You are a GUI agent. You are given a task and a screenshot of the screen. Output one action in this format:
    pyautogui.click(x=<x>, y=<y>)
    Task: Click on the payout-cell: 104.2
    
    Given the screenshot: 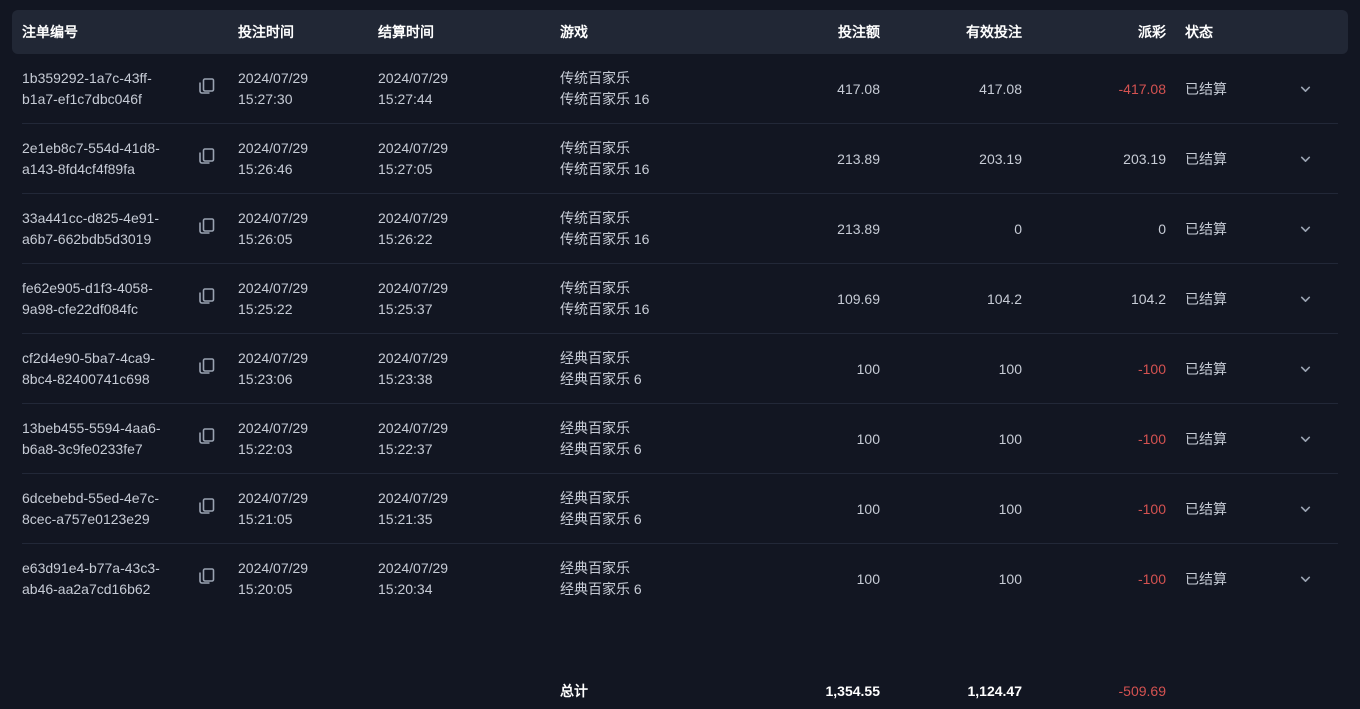 What is the action you would take?
    pyautogui.click(x=1148, y=298)
    